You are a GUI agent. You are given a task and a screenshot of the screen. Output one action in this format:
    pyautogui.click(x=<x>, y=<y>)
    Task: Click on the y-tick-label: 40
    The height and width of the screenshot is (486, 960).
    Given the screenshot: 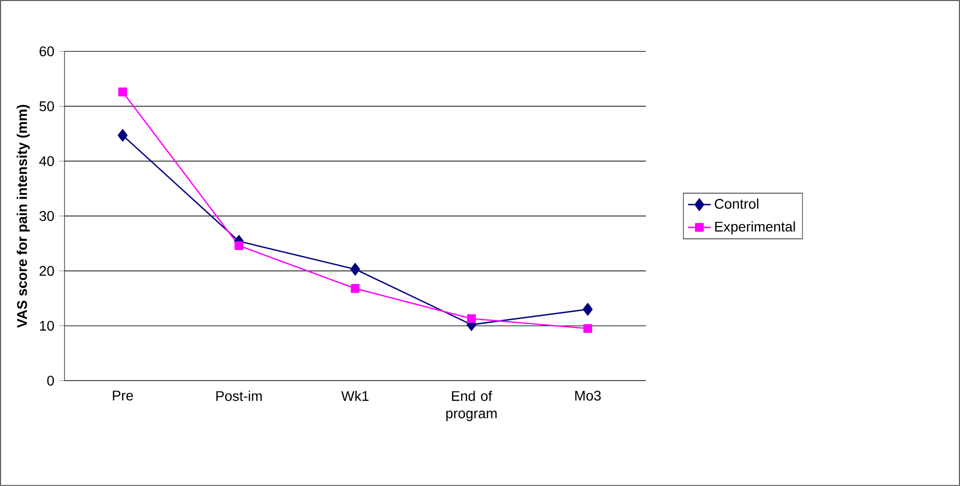 What is the action you would take?
    pyautogui.click(x=46, y=161)
    